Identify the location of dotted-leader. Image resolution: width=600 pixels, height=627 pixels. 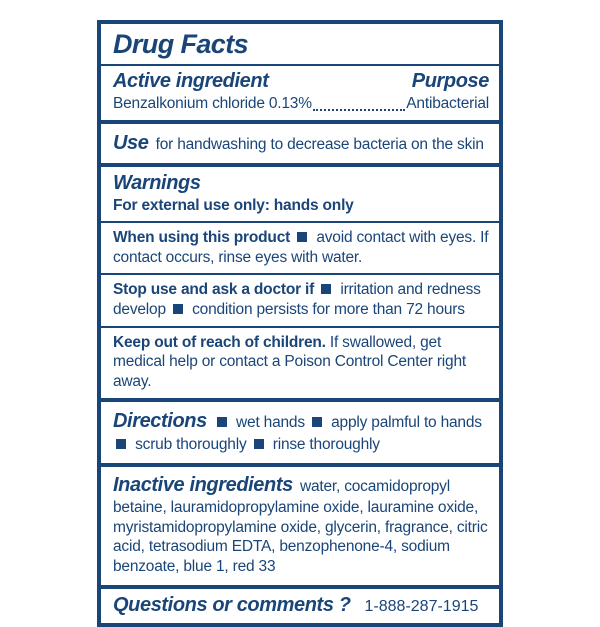
(359, 109).